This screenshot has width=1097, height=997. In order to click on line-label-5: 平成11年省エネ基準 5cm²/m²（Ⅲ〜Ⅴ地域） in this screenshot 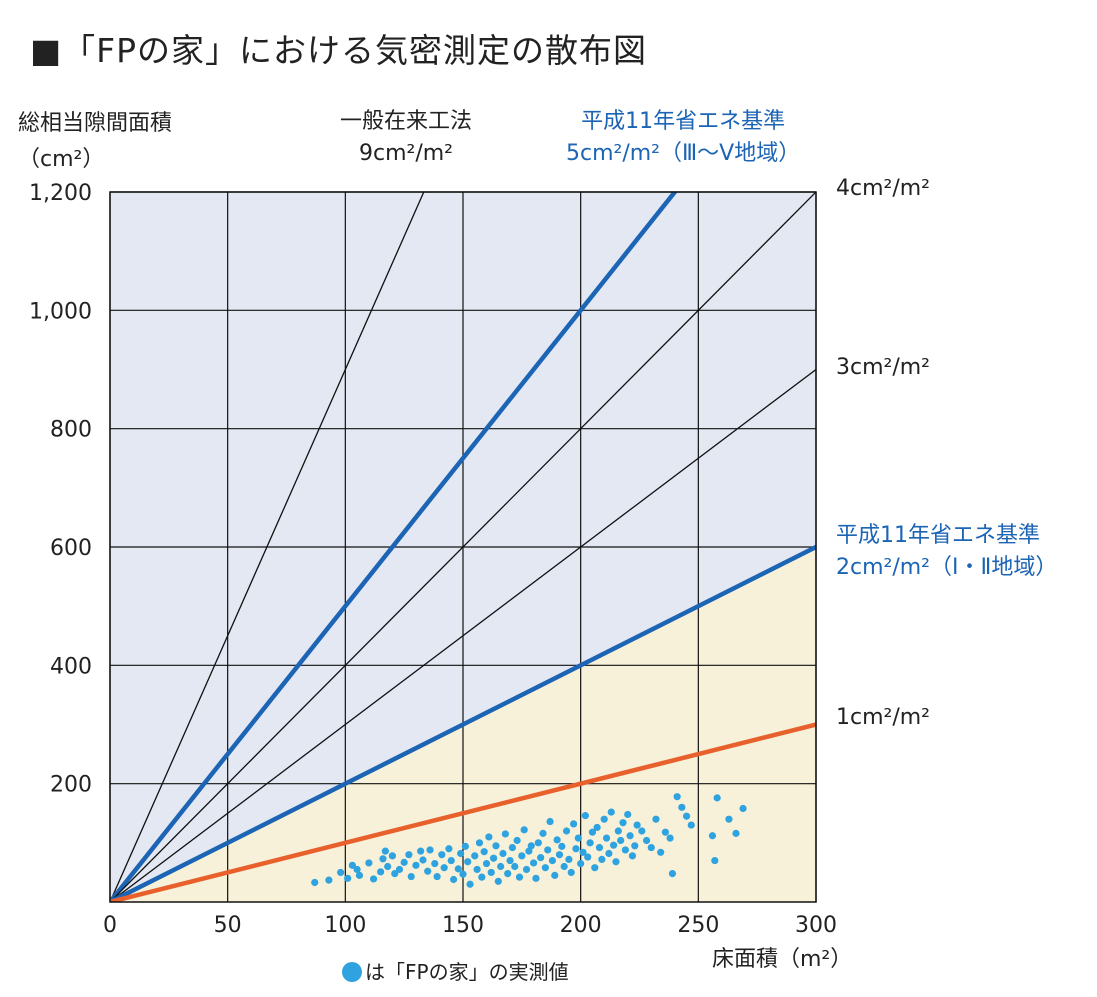, I will do `click(683, 138)`.